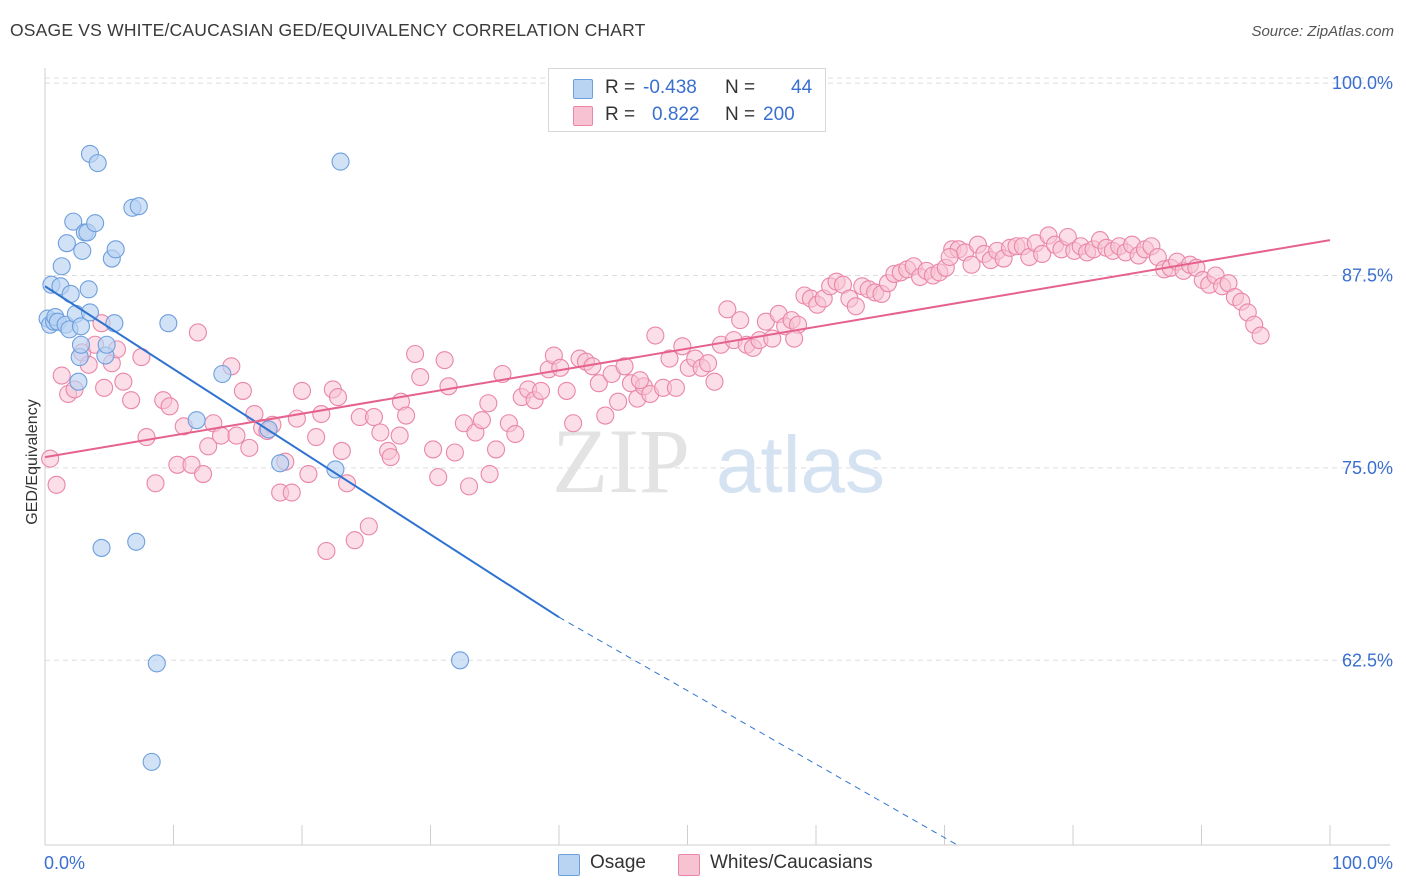 Image resolution: width=1406 pixels, height=892 pixels. I want to click on y-tick-label: 62.5%, so click(1367, 660).